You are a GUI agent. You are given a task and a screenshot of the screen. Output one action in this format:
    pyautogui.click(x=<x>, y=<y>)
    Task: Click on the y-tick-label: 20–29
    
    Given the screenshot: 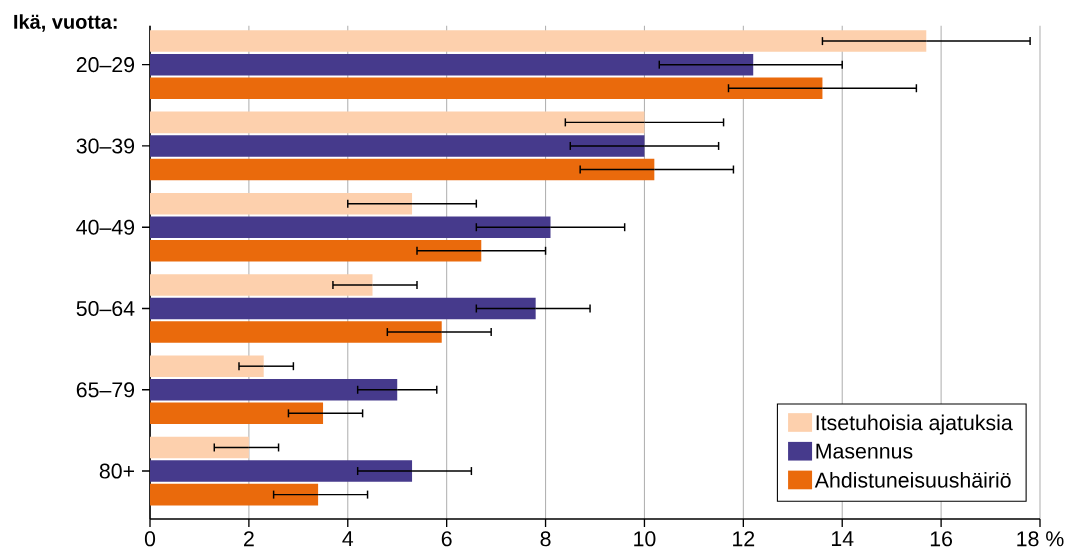 What is the action you would take?
    pyautogui.click(x=105, y=65)
    